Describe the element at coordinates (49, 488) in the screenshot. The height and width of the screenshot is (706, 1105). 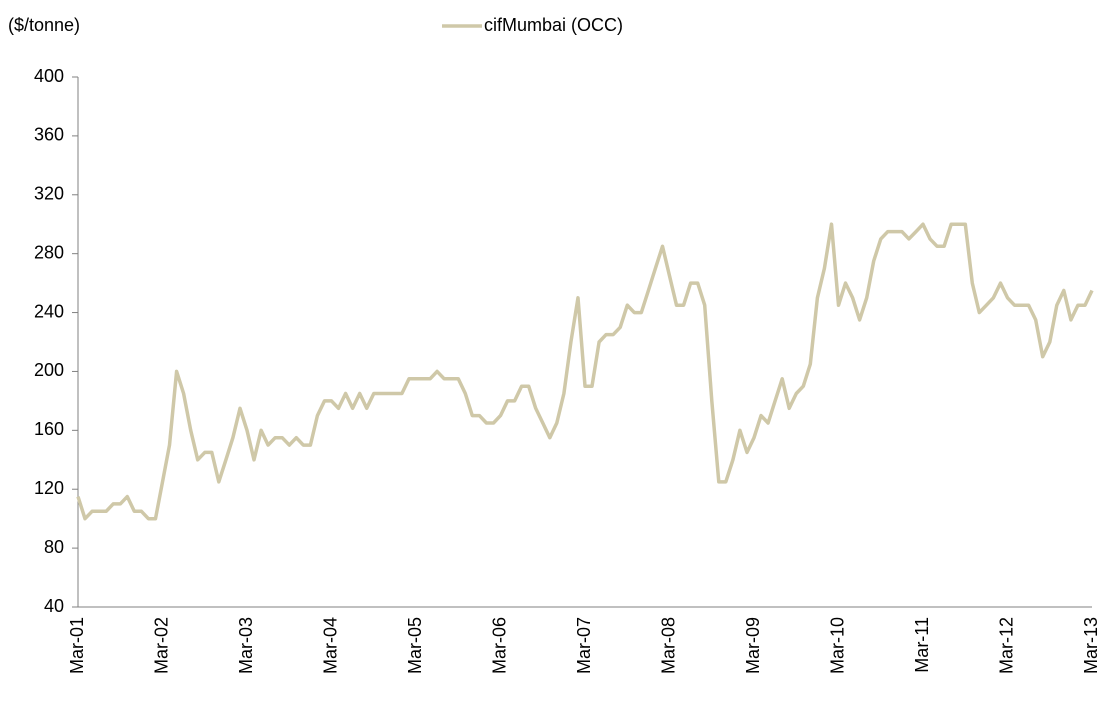
I see `y-tick-label: 120` at that location.